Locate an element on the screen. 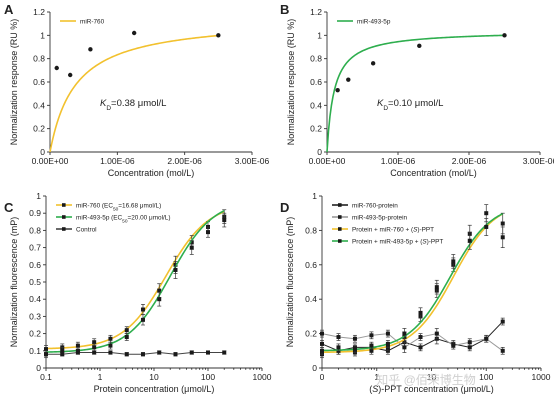 Image resolution: width=554 pixels, height=403 pixels. legend-entry: miR-760-protein is located at coordinates (375, 205).